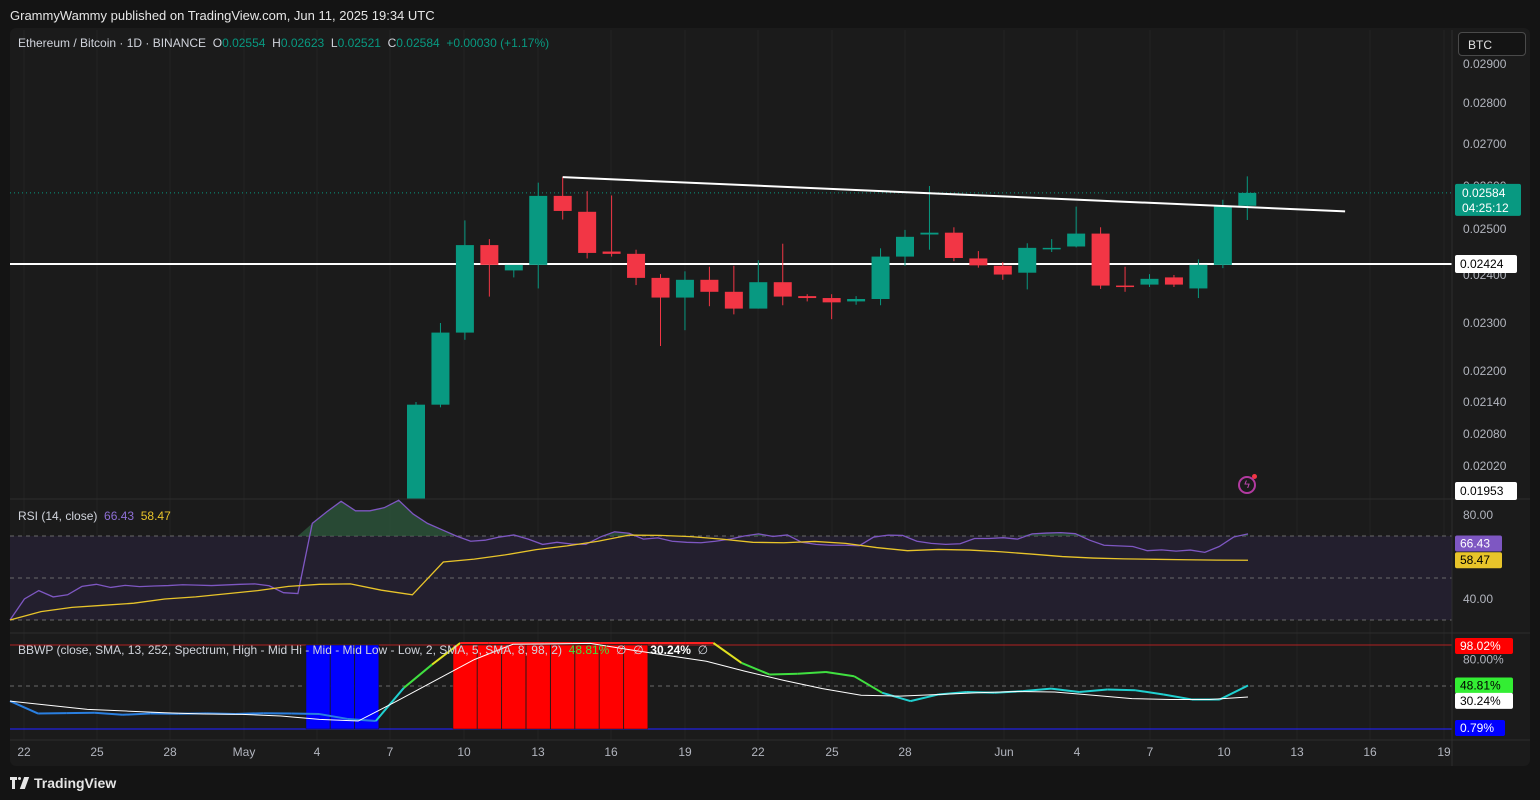 The width and height of the screenshot is (1540, 800). I want to click on rsi-legend: RSI (14, close) 66.43 58.47, so click(94, 516).